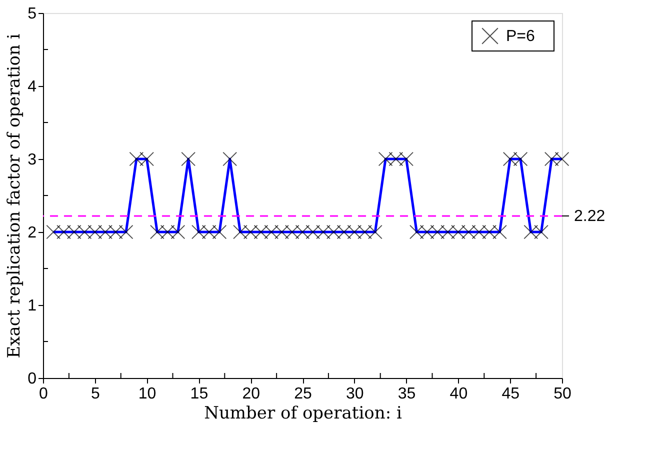 Image resolution: width=647 pixels, height=476 pixels. I want to click on x-tick-label: 45, so click(511, 394).